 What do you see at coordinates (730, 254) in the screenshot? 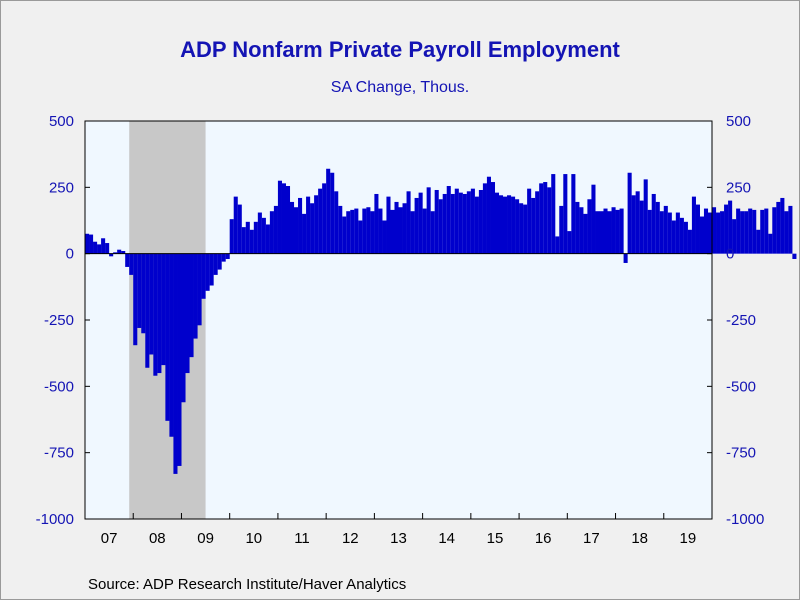
I see `y-tick-label-right: 0` at bounding box center [730, 254].